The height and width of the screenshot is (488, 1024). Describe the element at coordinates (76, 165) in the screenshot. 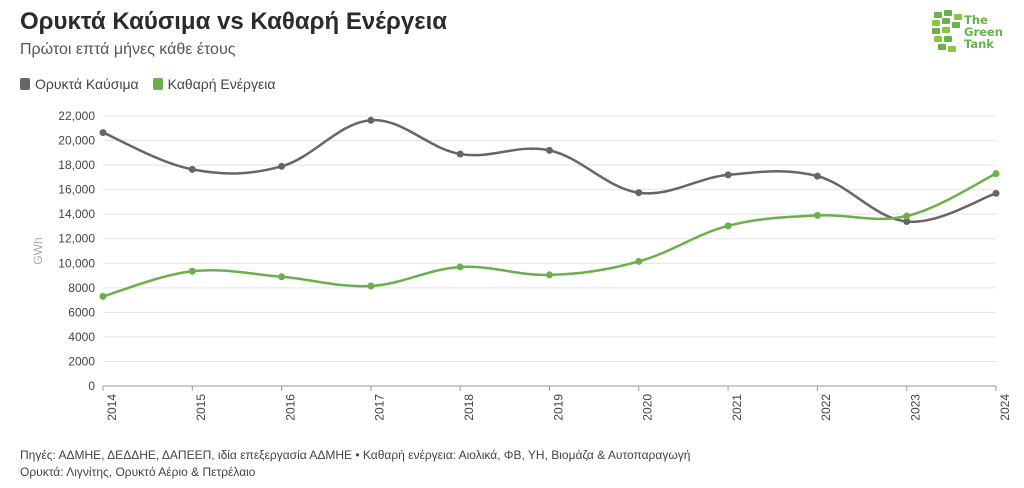

I see `y-tick-label: 18,000` at that location.